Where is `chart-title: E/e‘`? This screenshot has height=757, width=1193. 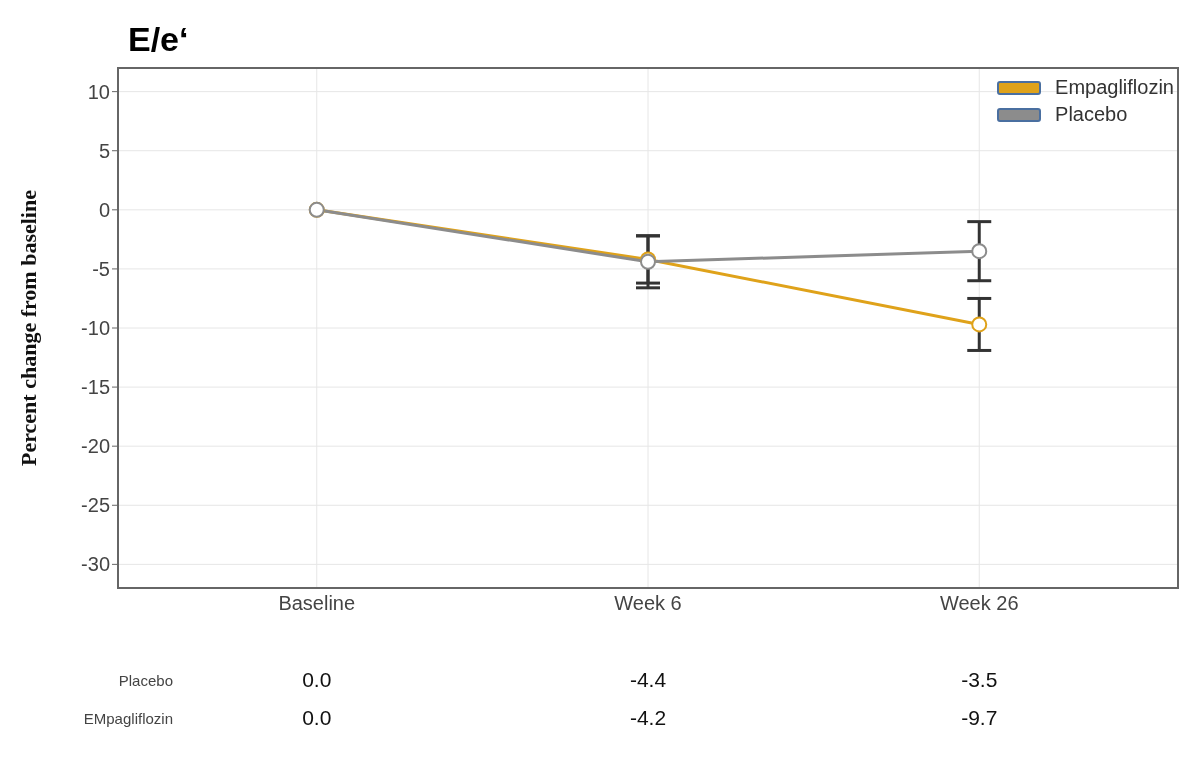
chart-title: E/e‘ is located at coordinates (158, 39).